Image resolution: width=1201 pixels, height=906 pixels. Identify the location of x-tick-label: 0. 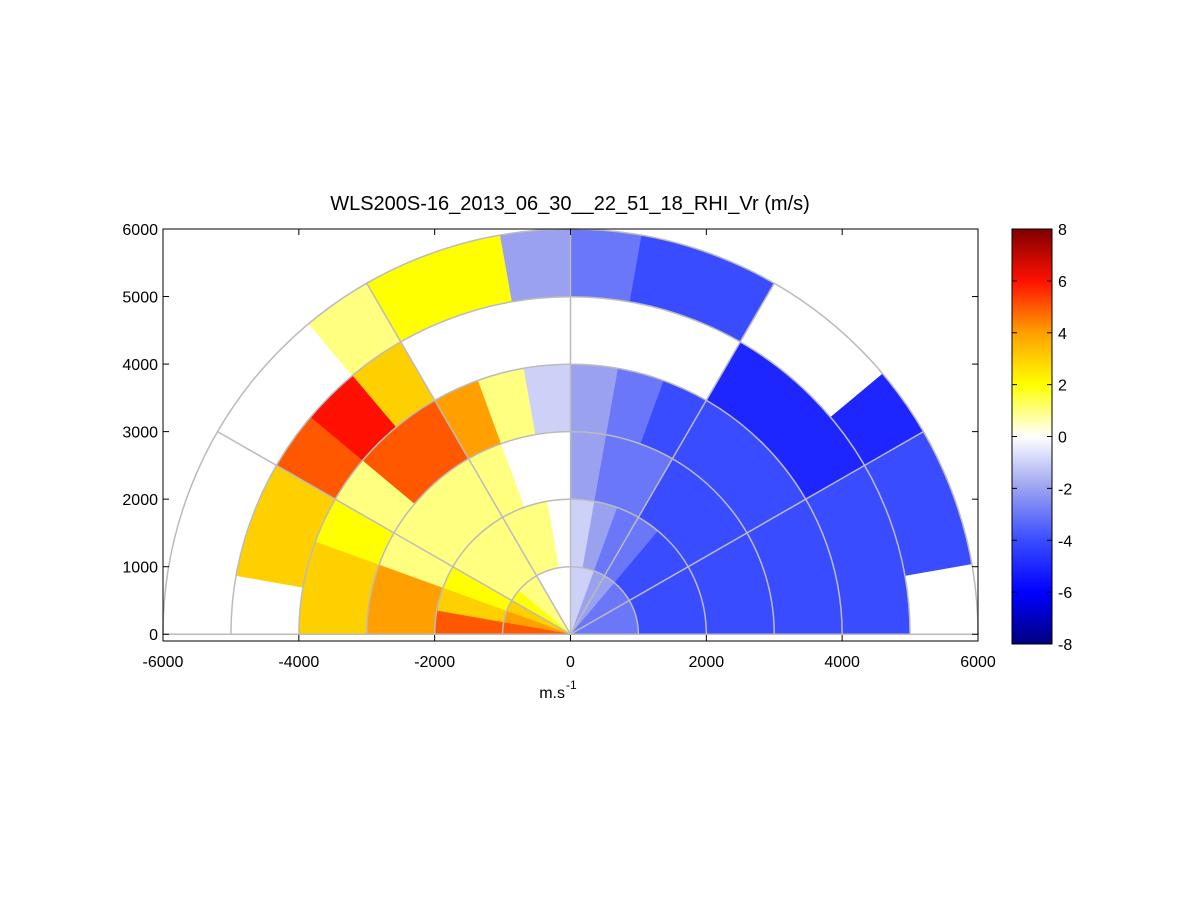
(570, 662).